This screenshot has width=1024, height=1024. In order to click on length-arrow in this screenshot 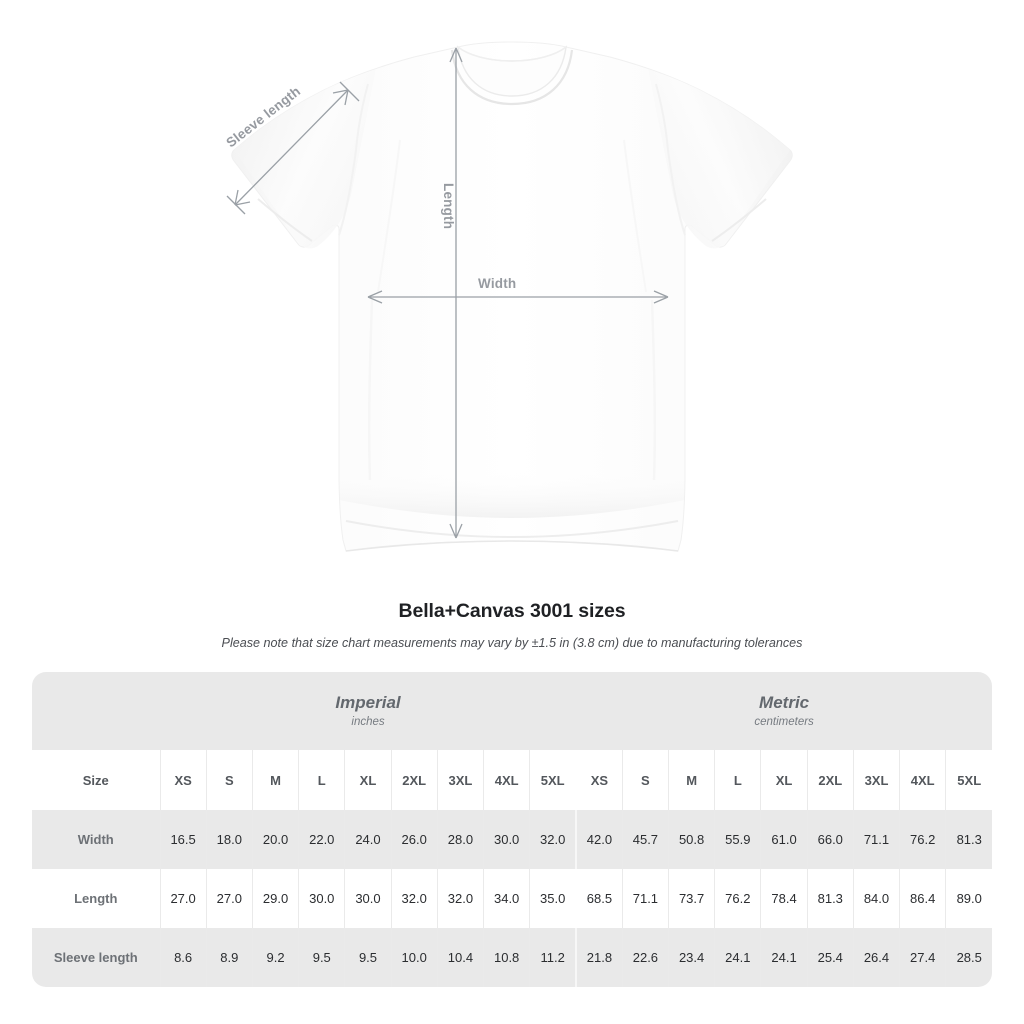, I will do `click(456, 293)`.